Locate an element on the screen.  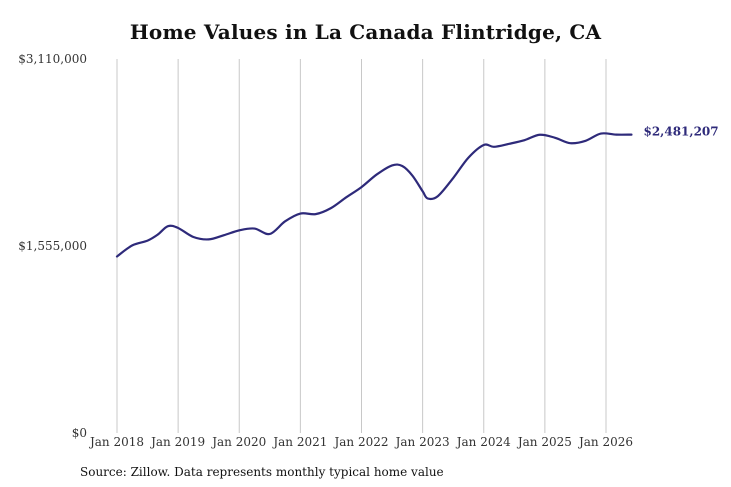
y-tick-label-0: $0 is located at coordinates (79, 433).